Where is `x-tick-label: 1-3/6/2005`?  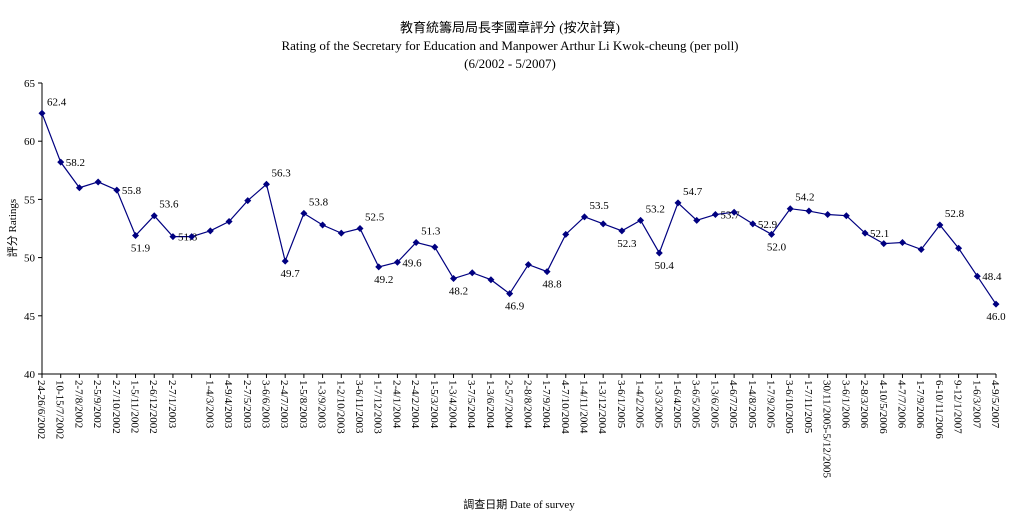
x-tick-label: 1-3/6/2005 is located at coordinates (714, 404).